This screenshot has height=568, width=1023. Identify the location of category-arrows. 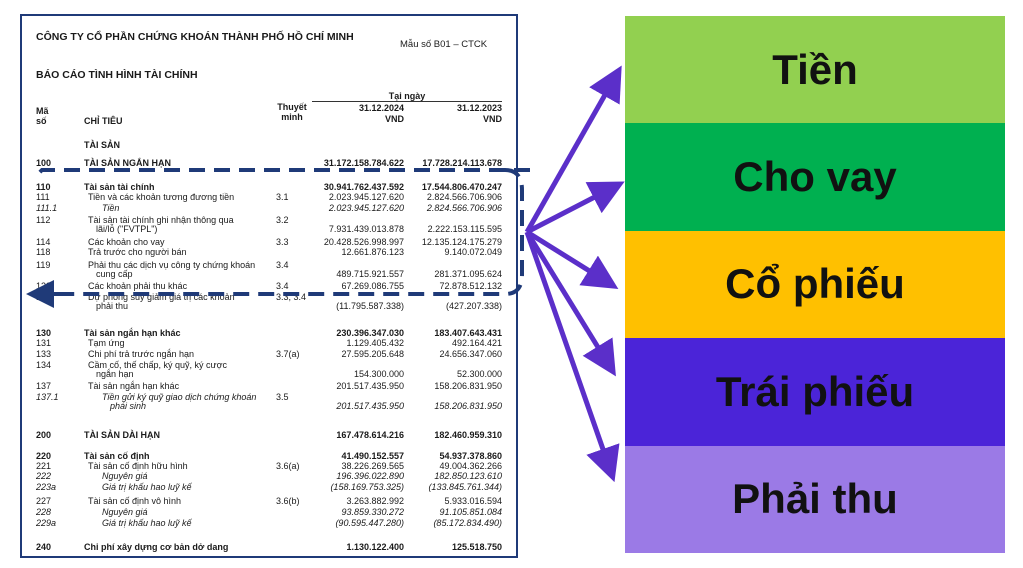
(574, 274).